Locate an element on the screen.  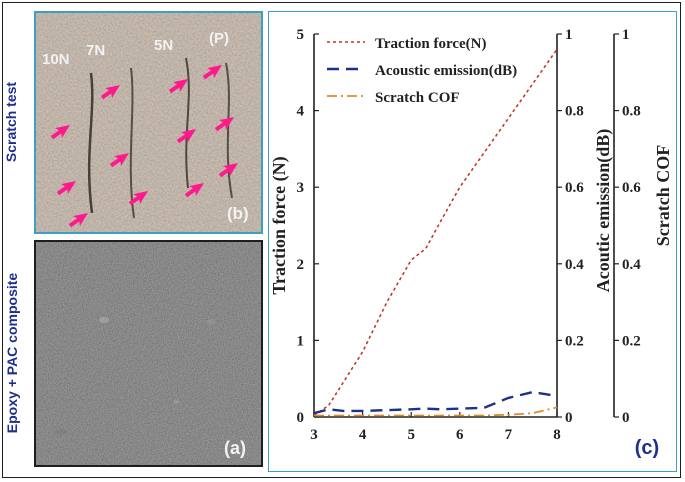
y-left-tick-label: 2 is located at coordinates (301, 265).